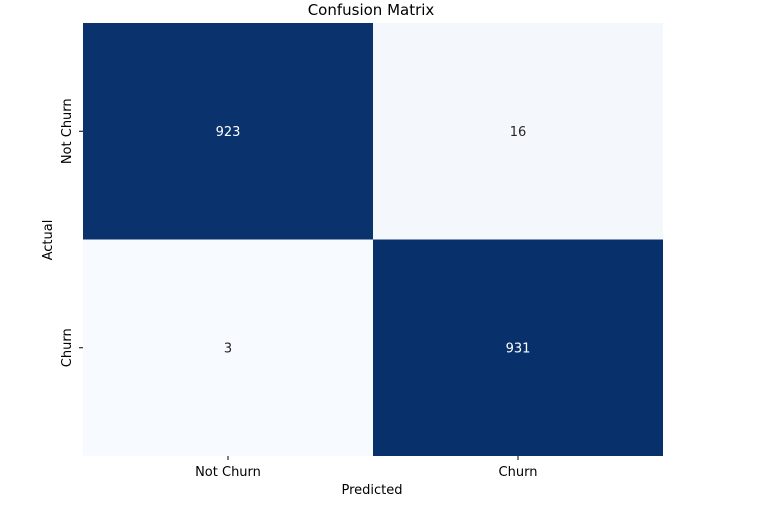 The height and width of the screenshot is (517, 757). I want to click on x-axis-ticks: Not Churn Churn, so click(366, 468).